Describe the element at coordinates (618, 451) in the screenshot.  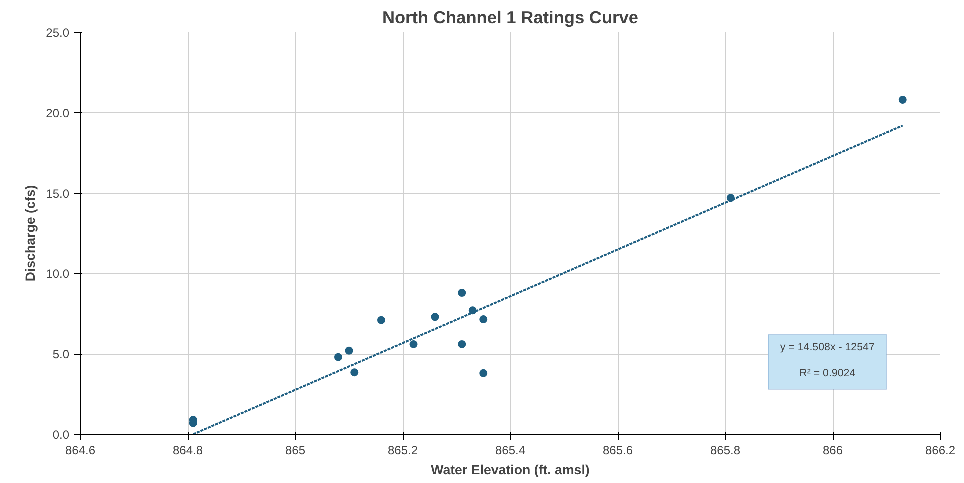
I see `x-tick-label: 865.6` at that location.